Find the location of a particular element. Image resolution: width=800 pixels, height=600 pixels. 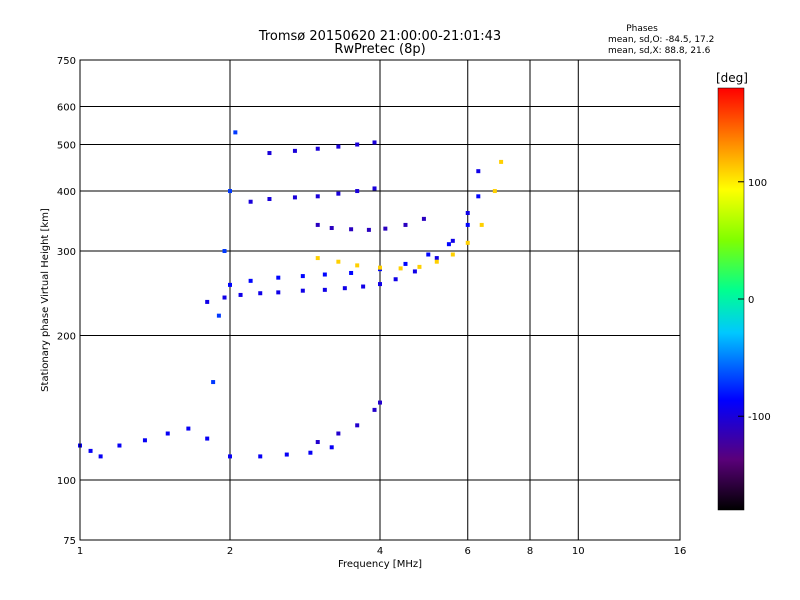

colorbar-ticks: 100 0 -100 is located at coordinates (754, 300).